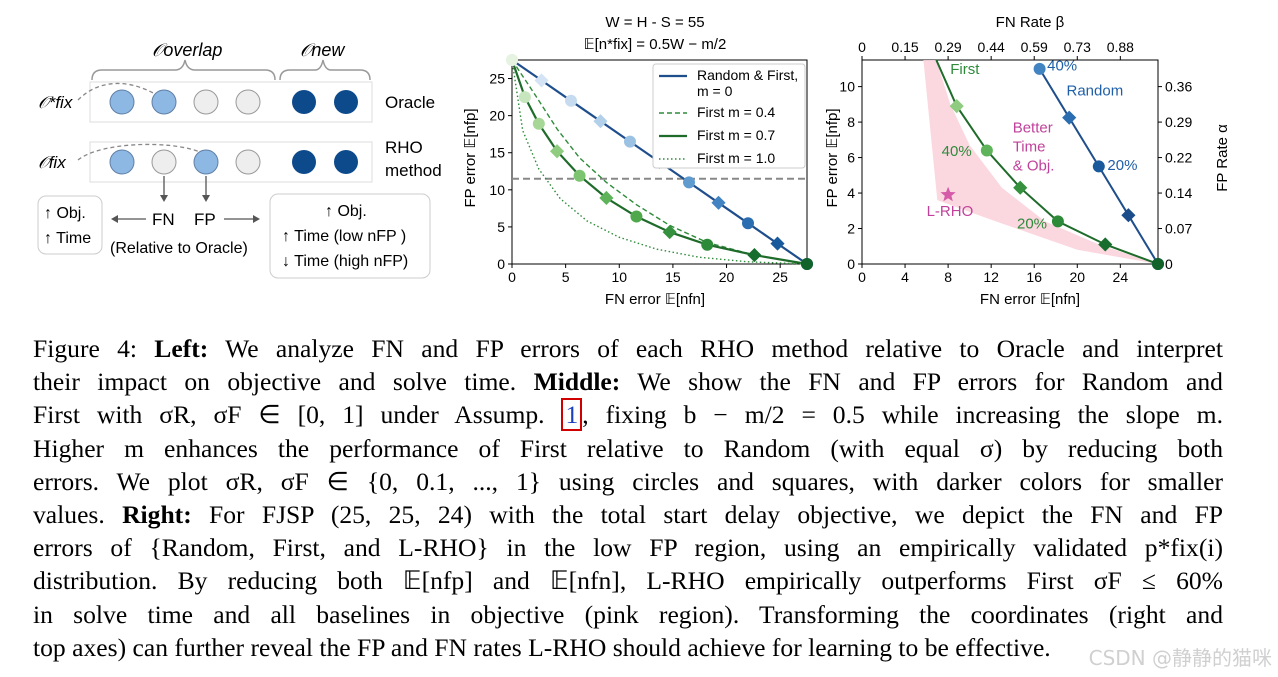  I want to click on right-top-tick-label: 0.44, so click(991, 47).